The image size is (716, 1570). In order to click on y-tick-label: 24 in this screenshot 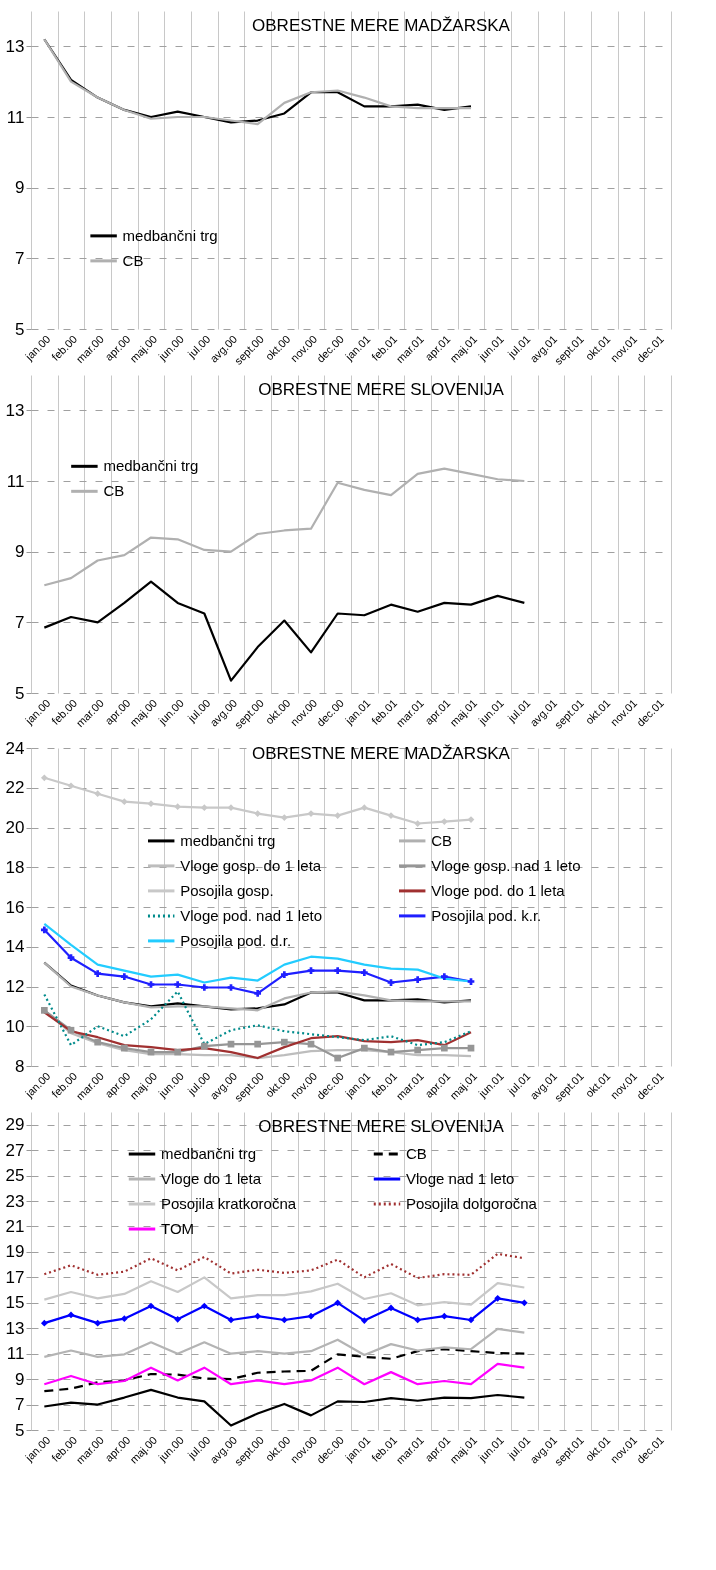, I will do `click(15, 748)`.